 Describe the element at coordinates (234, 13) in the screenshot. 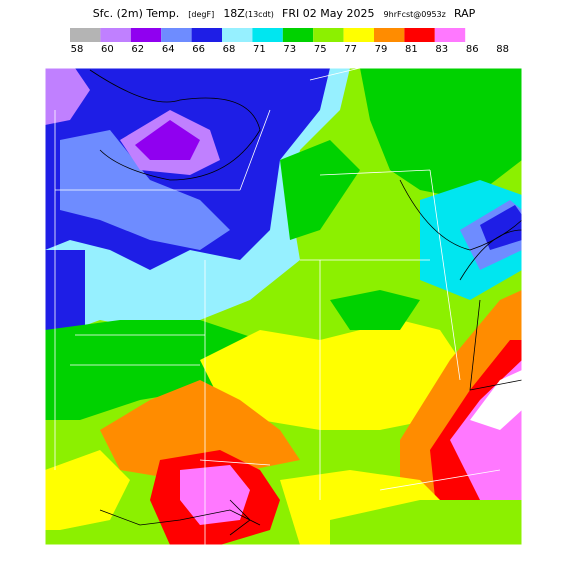

I see `title-part: 18Z` at that location.